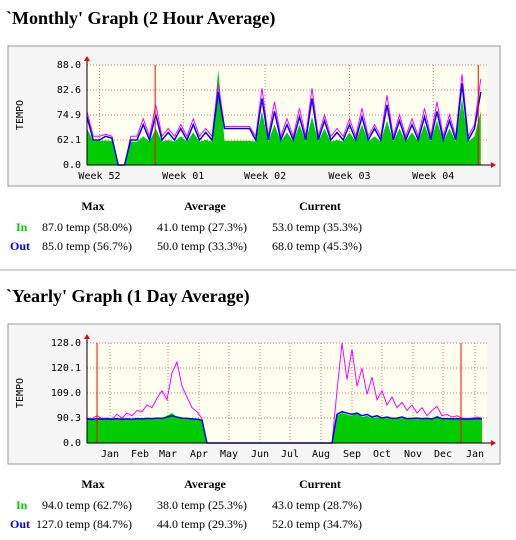  I want to click on y-tick-label: 88.0, so click(69, 65).